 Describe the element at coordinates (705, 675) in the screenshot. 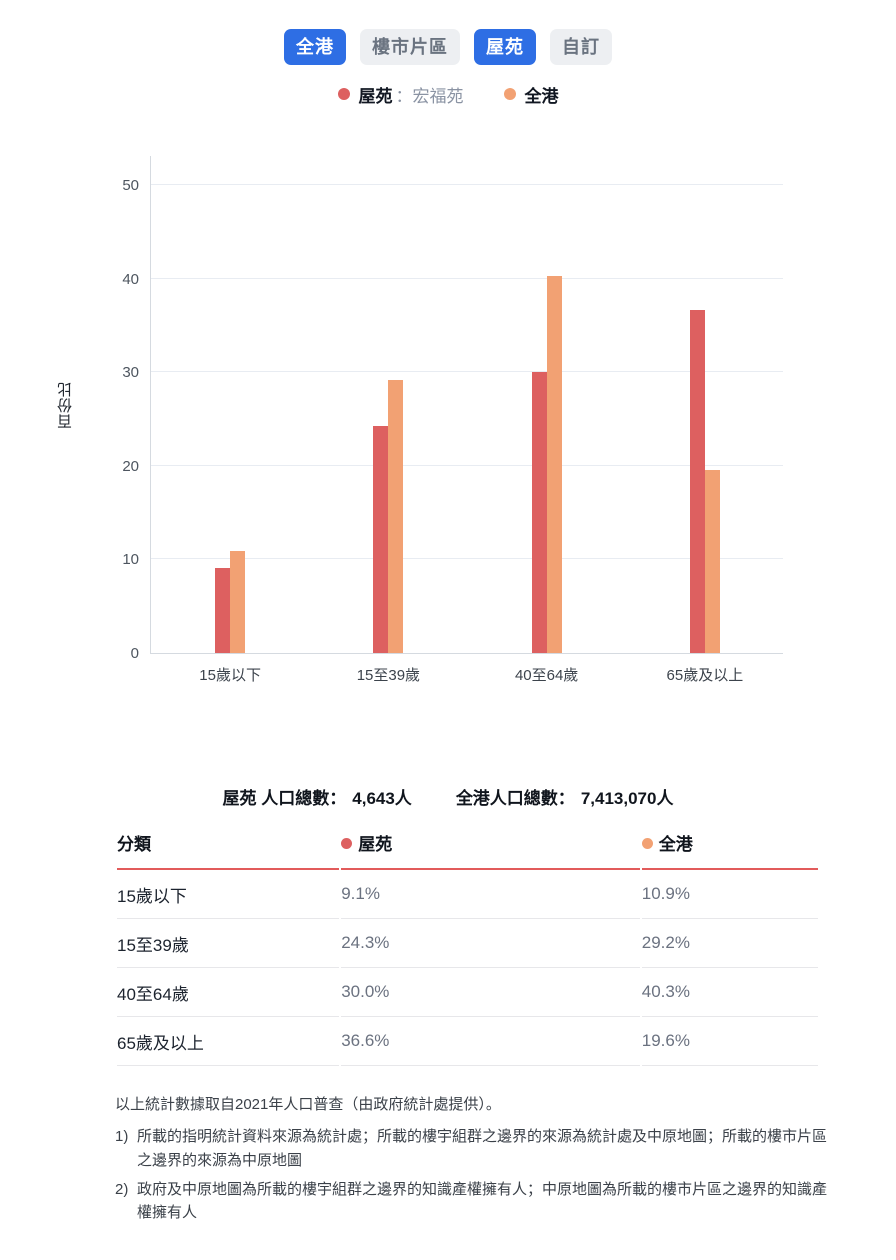

I see `x-category-label: 65歲及以上` at that location.